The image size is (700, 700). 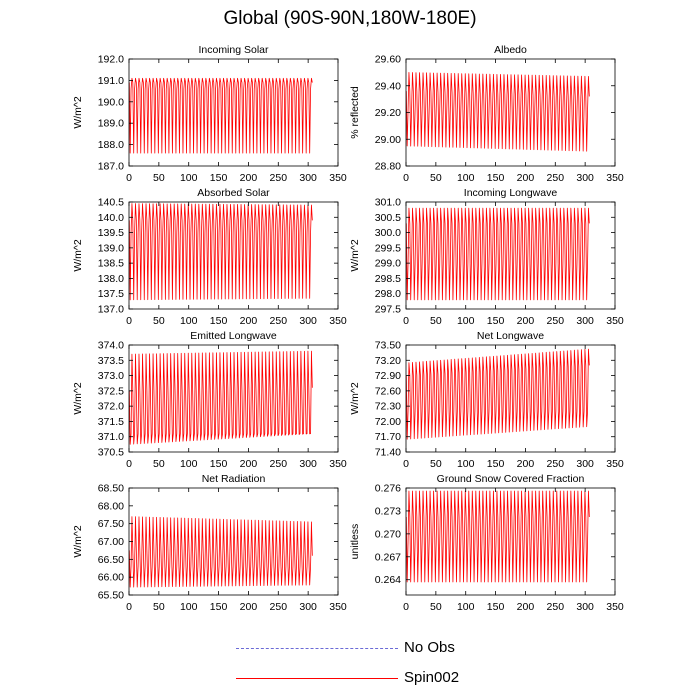 I want to click on net-radiation-xtick-label: 0, so click(x=129, y=607).